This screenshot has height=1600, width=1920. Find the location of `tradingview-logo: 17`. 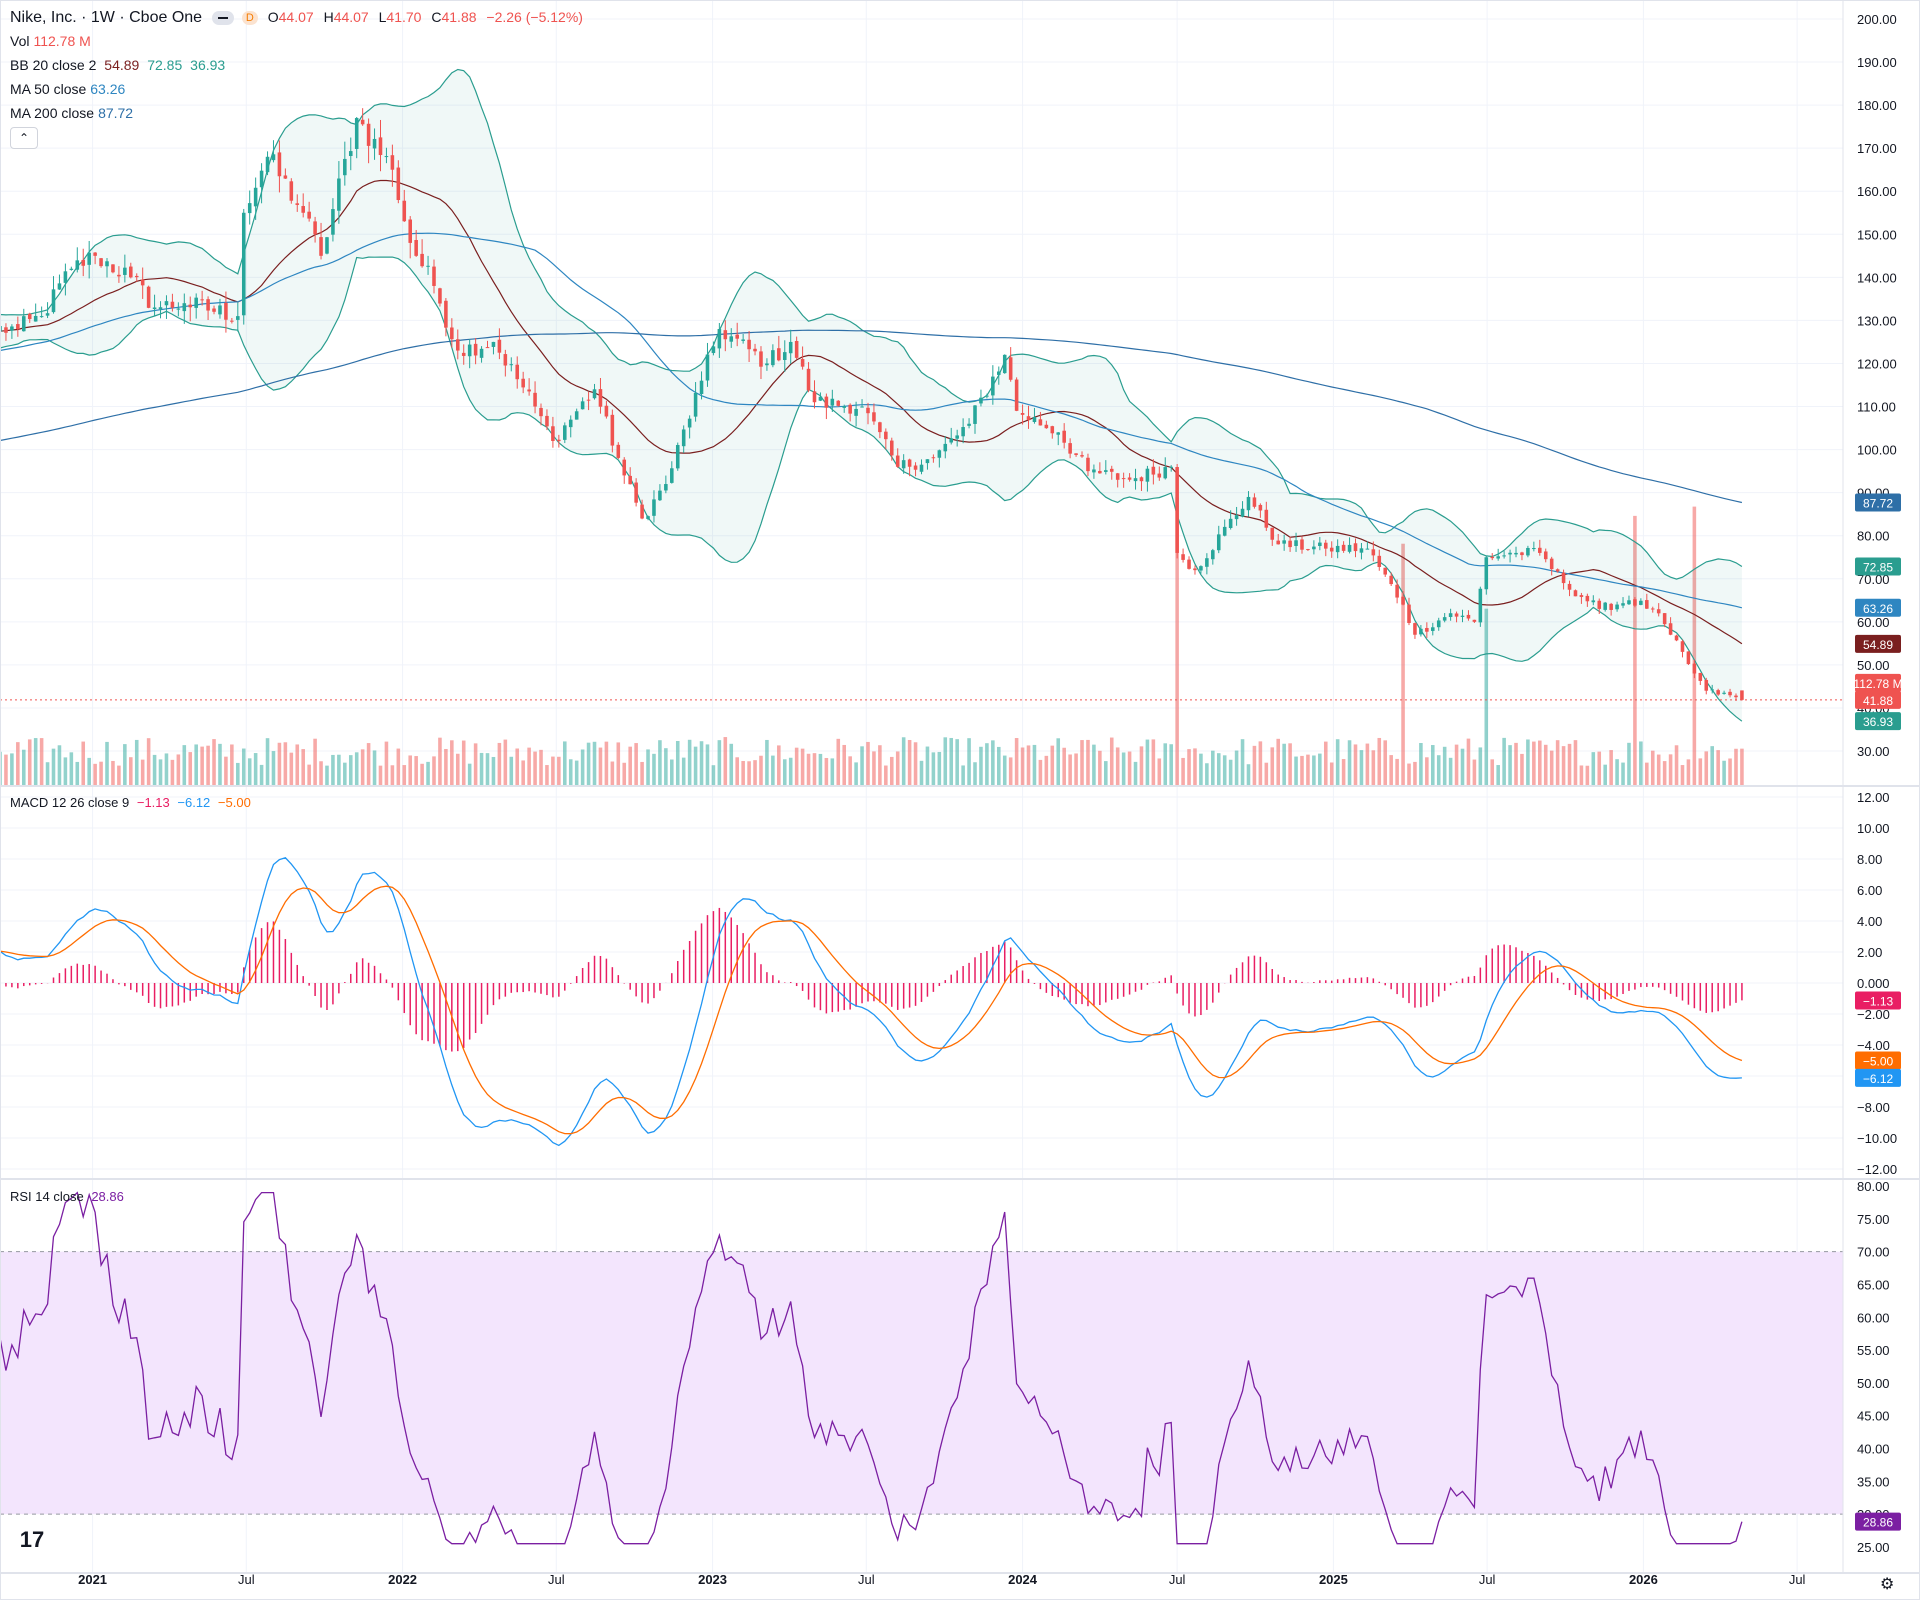

tradingview-logo: 17 is located at coordinates (32, 1539).